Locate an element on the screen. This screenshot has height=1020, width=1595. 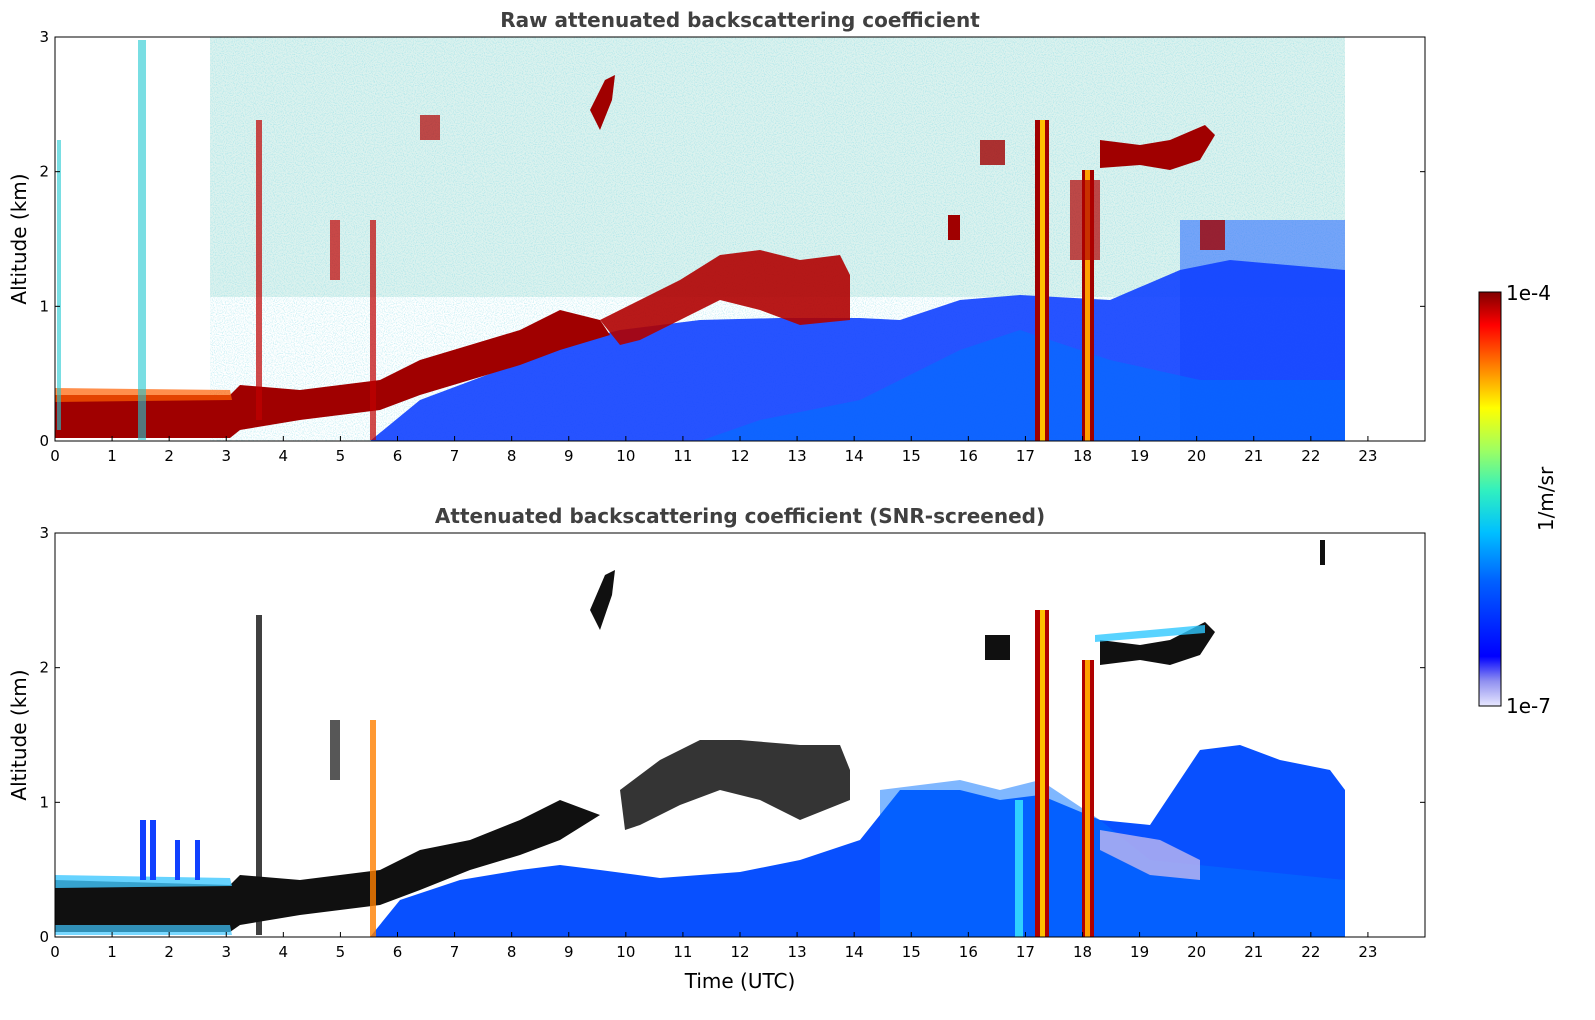
colorbar-unit-label: 1/m/sr is located at coordinates (1546, 498).